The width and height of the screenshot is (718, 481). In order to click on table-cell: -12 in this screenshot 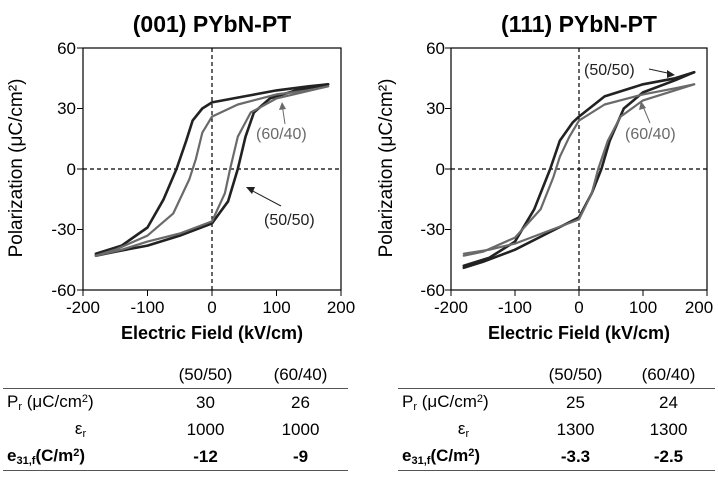, I will do `click(205, 457)`.